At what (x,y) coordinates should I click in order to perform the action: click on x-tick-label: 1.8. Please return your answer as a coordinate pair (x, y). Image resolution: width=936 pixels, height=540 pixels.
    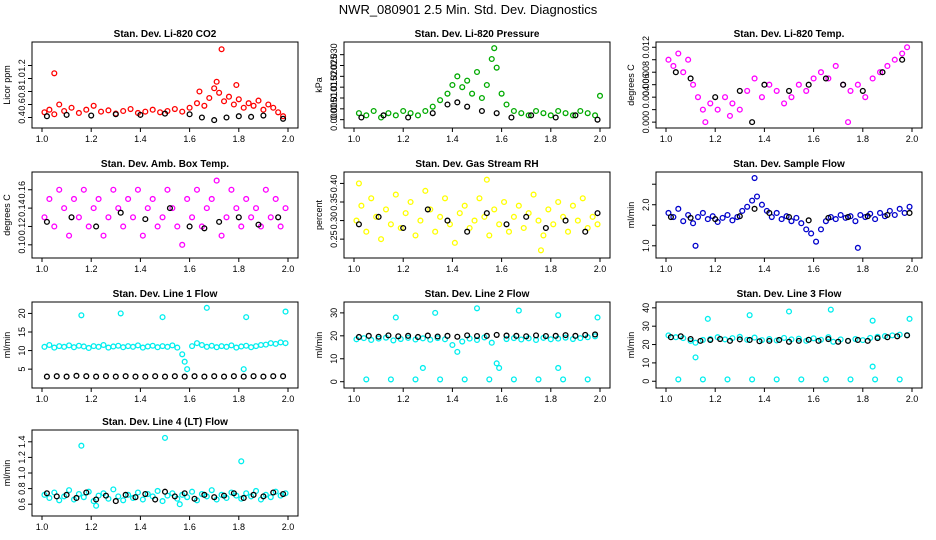
    Looking at the image, I should click on (551, 269).